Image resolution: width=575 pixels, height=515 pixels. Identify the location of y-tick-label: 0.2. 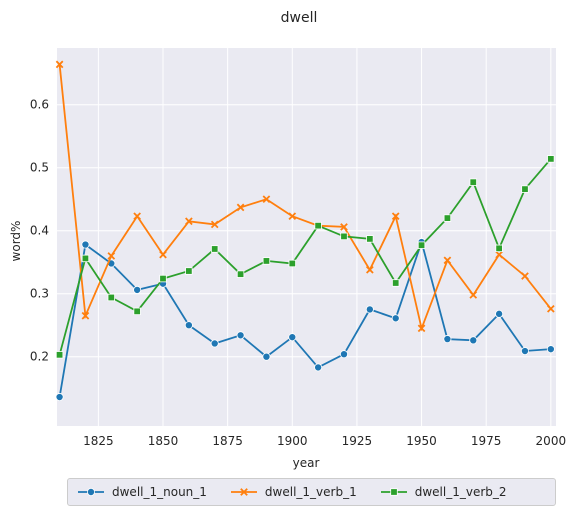
(39, 357).